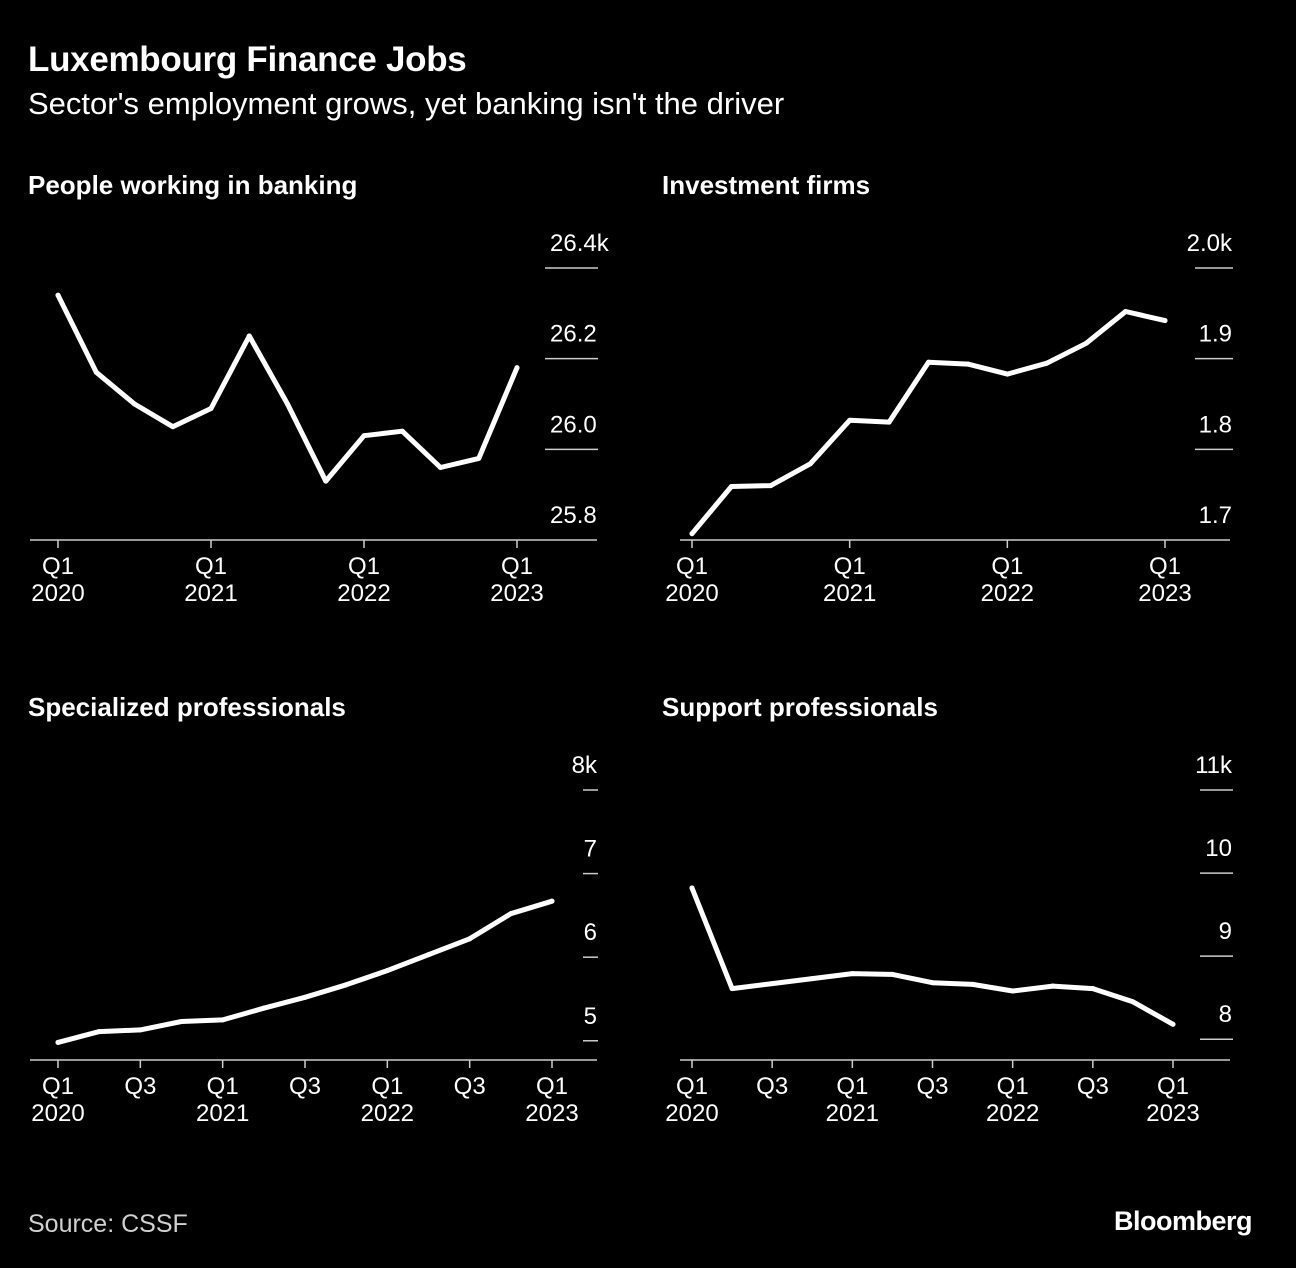 This screenshot has height=1268, width=1296. Describe the element at coordinates (573, 515) in the screenshot. I see `y-tick-label: 25.8` at that location.